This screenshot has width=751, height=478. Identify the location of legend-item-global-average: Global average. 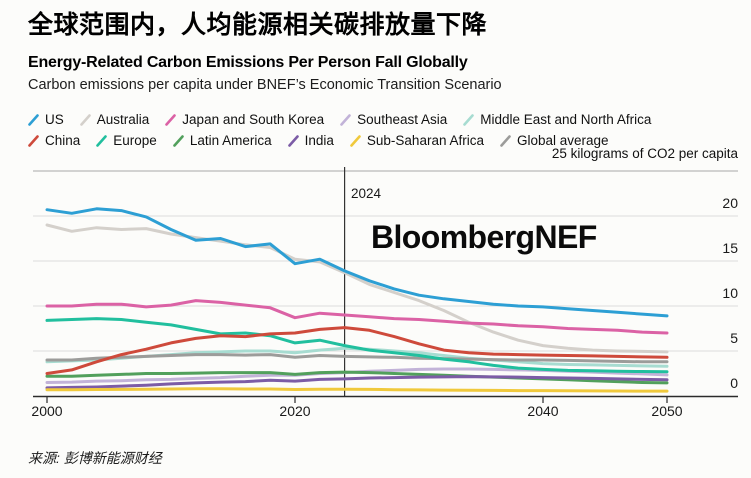
(554, 140).